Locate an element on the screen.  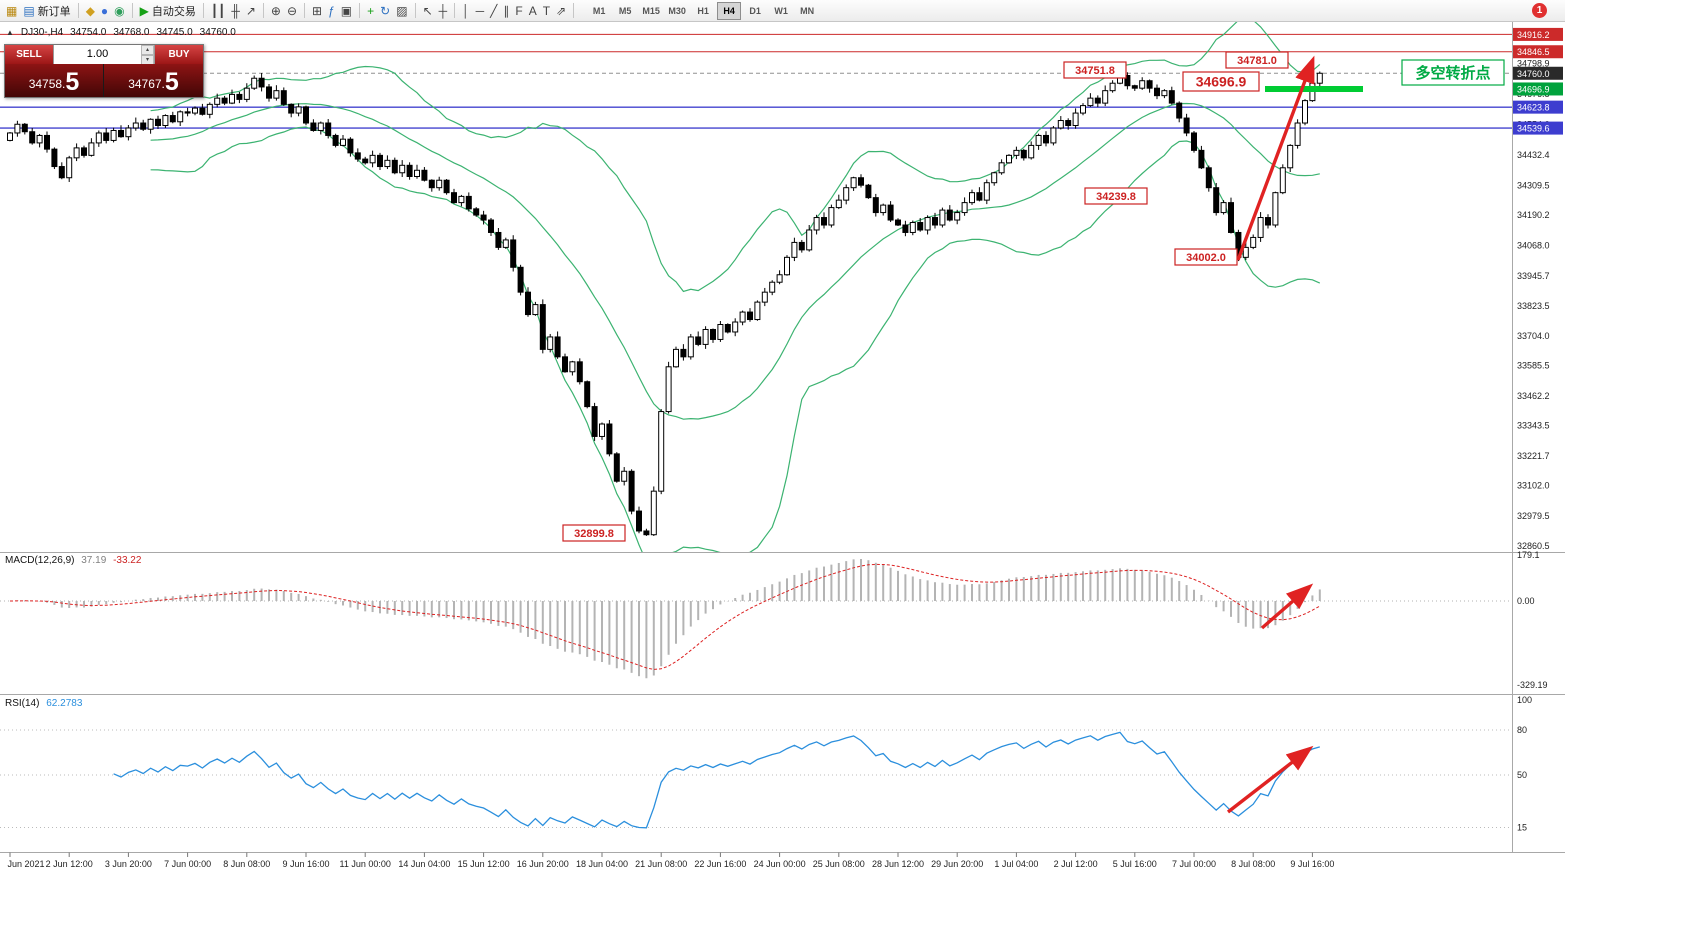
volume-input: 1.00 ▴ ▾ is located at coordinates (104, 55).